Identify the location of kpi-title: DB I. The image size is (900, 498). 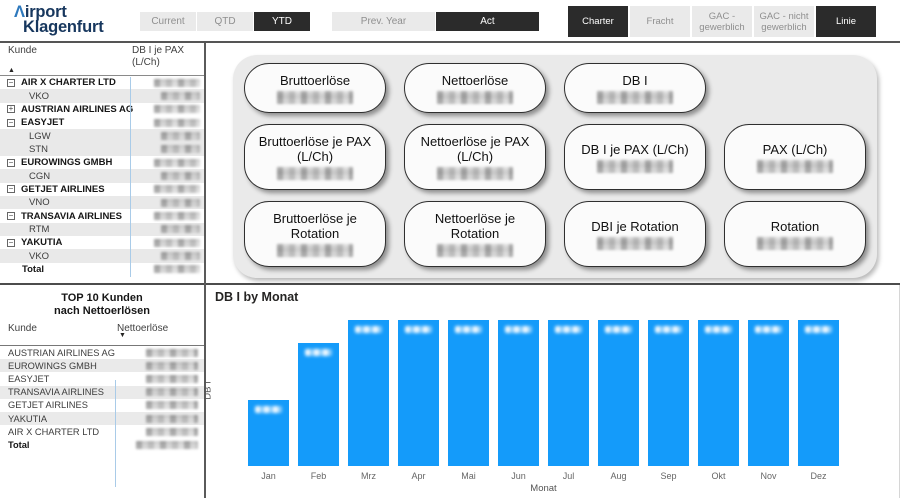
(635, 80).